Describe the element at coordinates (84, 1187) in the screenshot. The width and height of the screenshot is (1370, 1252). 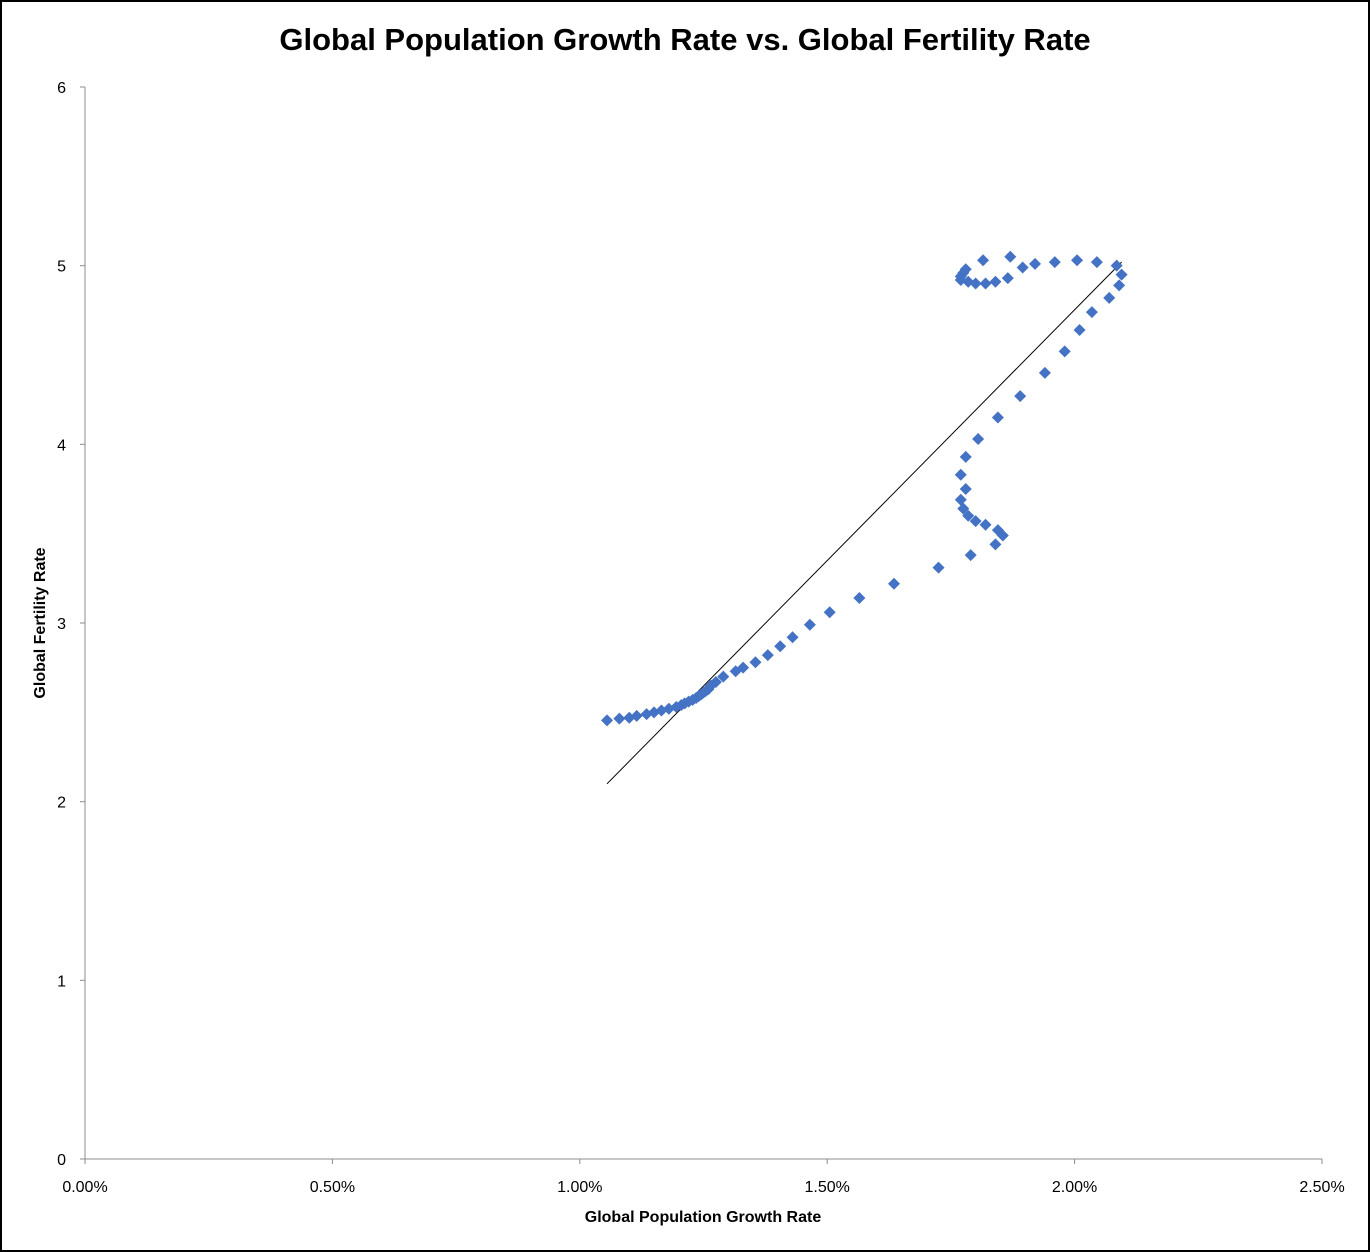
I see `x-tick-label: 0.00%` at that location.